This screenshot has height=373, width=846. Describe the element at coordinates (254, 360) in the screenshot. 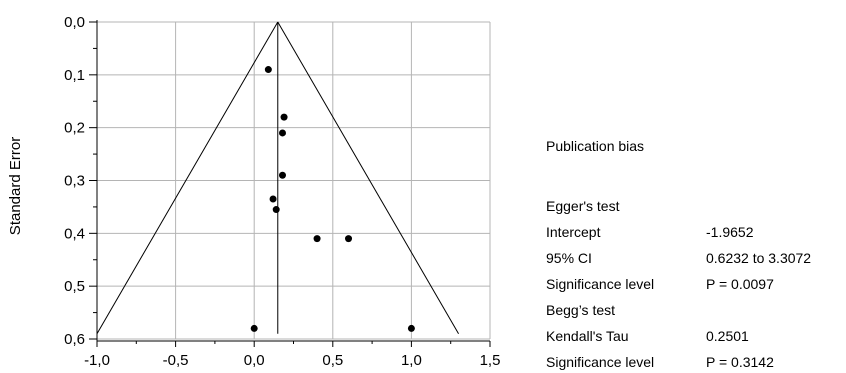

I see `x-tick-label-2: 0,0` at that location.